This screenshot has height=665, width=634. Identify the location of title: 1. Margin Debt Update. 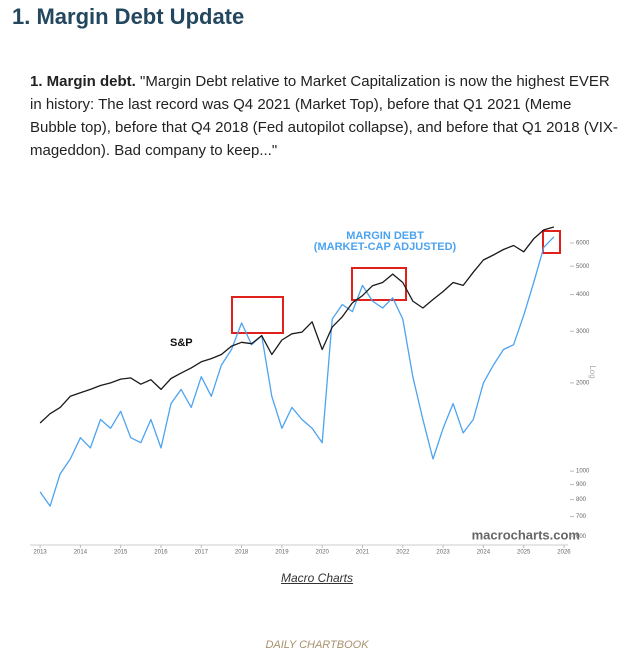
(128, 16).